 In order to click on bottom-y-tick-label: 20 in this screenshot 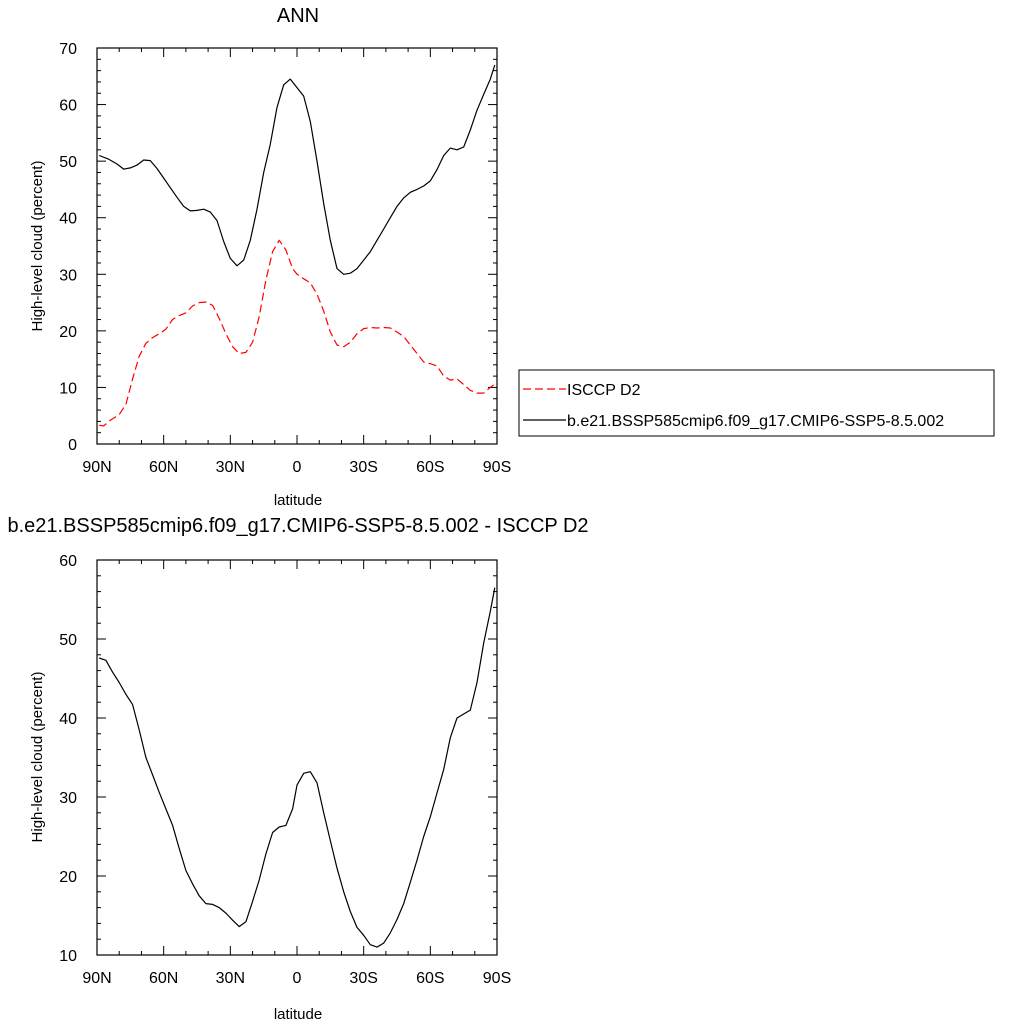, I will do `click(68, 877)`.